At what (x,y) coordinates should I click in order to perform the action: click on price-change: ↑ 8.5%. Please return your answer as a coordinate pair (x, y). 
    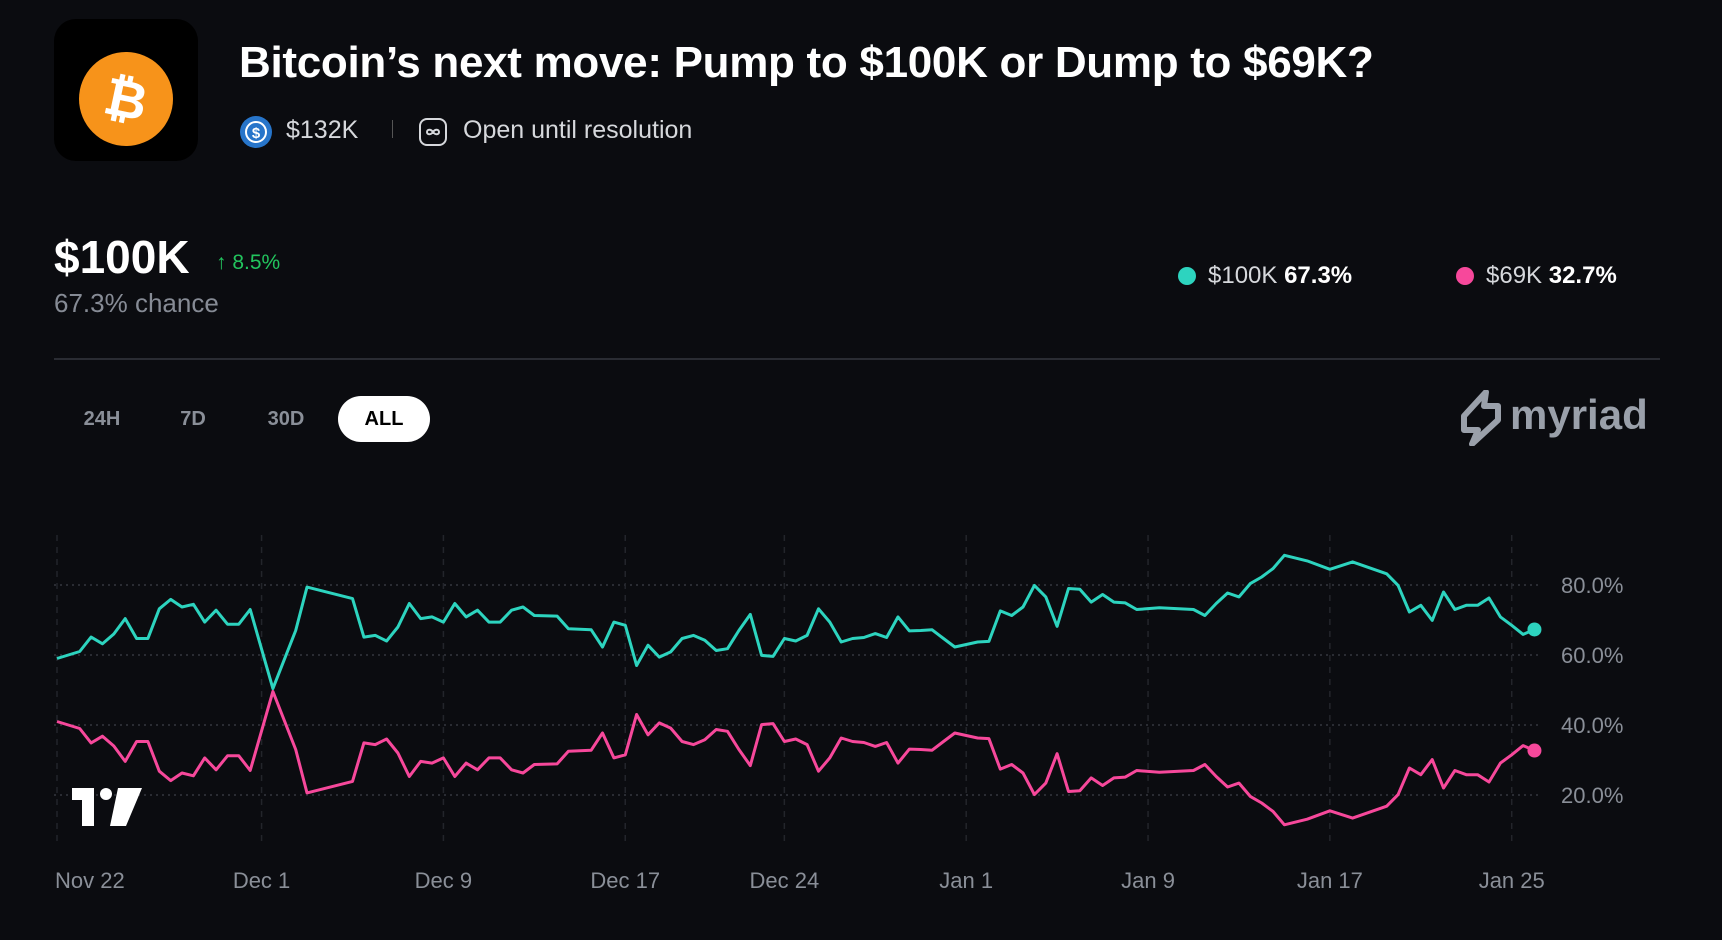
    Looking at the image, I should click on (248, 262).